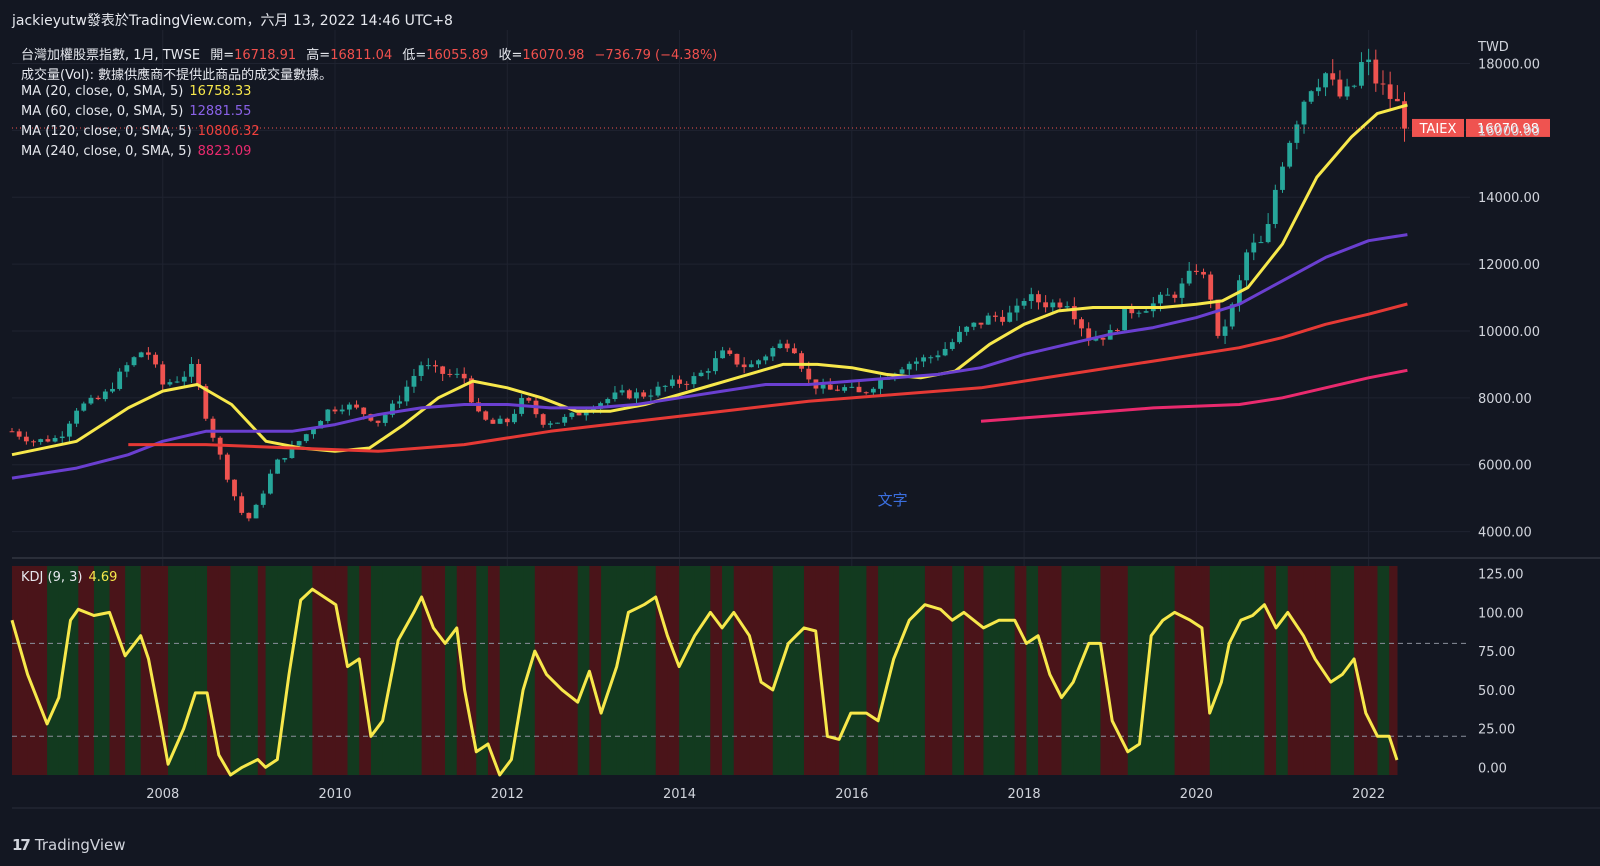  I want to click on high-label: 高=, so click(318, 55).